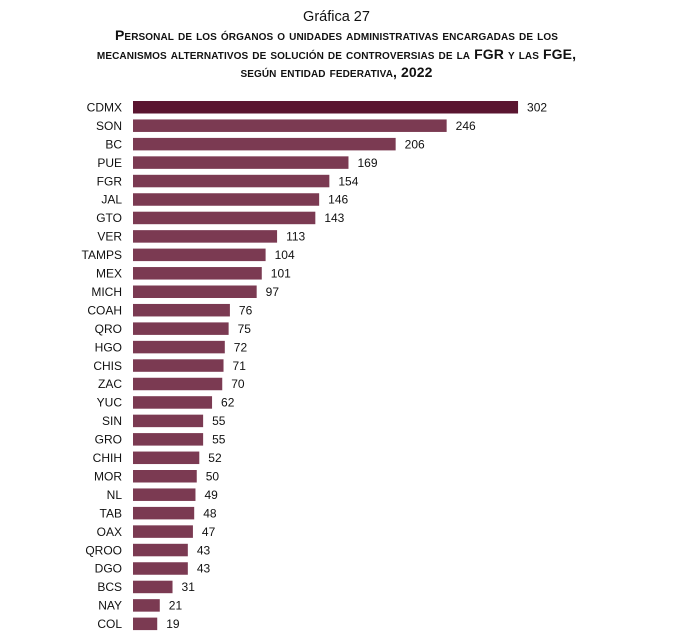 Image resolution: width=673 pixels, height=632 pixels. Describe the element at coordinates (164, 513) in the screenshot. I see `bar-tab` at that location.